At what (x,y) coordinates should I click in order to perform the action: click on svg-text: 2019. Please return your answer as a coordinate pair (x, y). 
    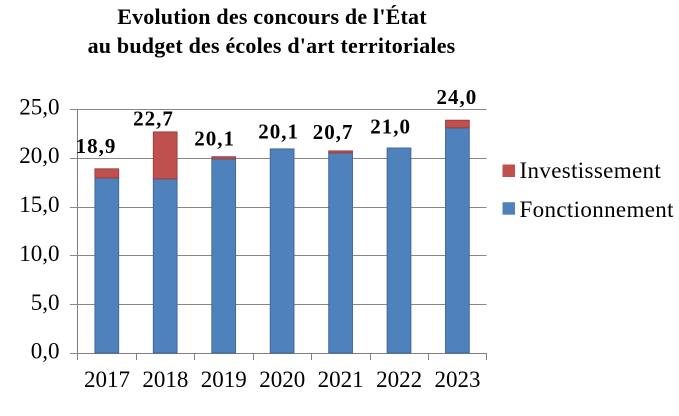
    Looking at the image, I should click on (224, 379).